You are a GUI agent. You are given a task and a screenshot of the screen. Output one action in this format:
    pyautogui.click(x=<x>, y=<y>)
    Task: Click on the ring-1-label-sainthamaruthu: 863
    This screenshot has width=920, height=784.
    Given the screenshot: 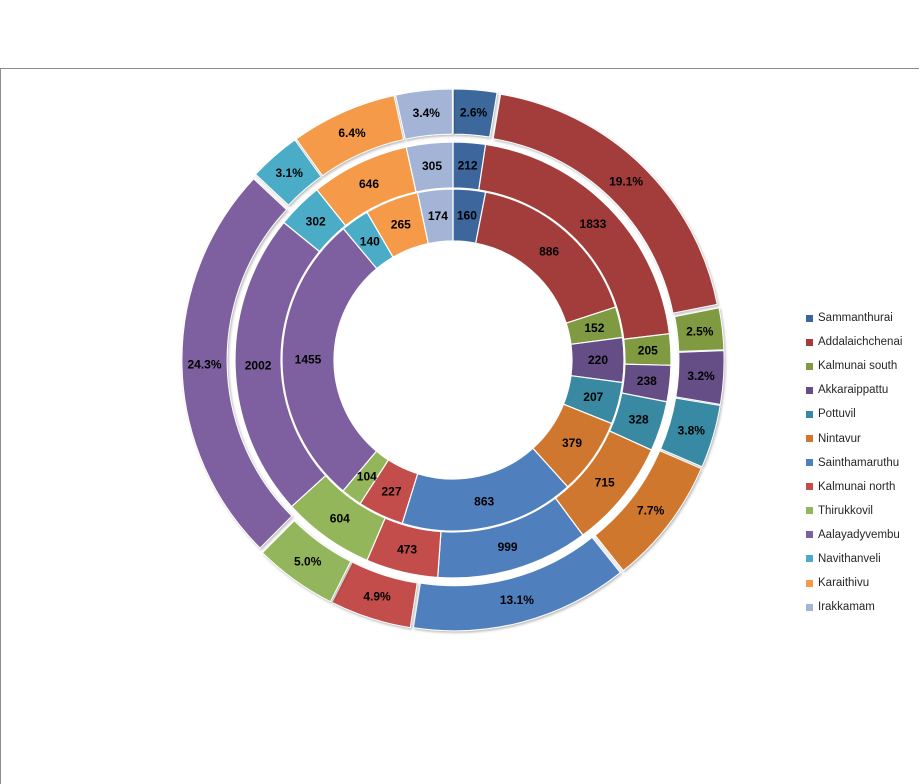 What is the action you would take?
    pyautogui.click(x=484, y=502)
    